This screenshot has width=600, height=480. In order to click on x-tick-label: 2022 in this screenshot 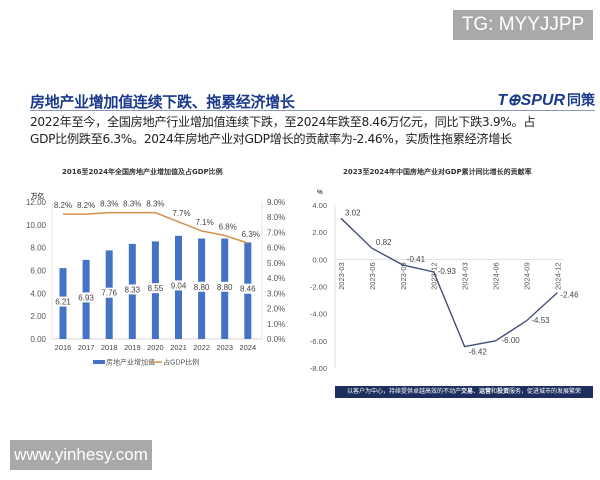, I will do `click(201, 347)`.